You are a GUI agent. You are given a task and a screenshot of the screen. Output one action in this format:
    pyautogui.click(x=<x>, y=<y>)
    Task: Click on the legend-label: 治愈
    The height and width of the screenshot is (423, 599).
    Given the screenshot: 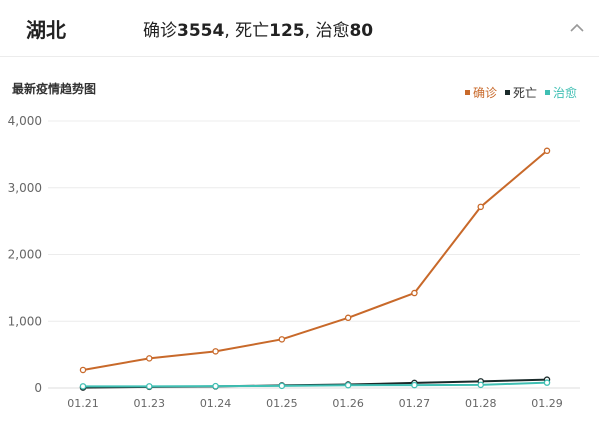 What is the action you would take?
    pyautogui.click(x=564, y=93)
    